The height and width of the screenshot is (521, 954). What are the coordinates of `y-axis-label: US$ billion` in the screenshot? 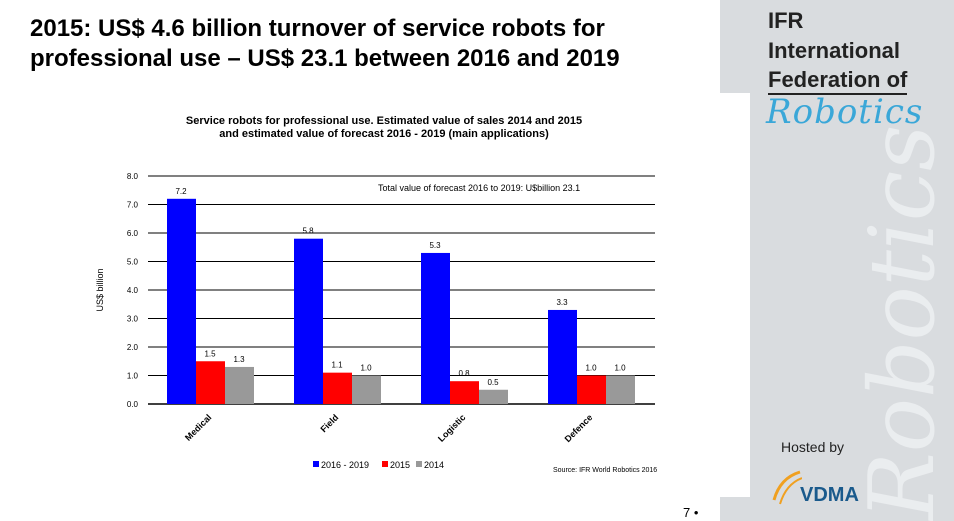 It's located at (100, 289).